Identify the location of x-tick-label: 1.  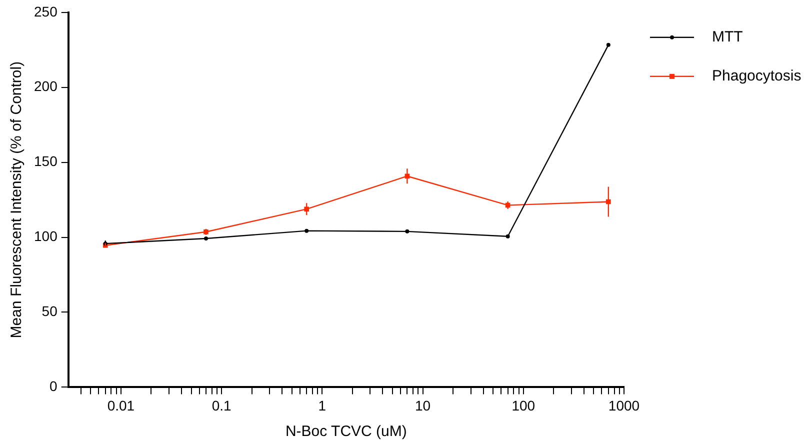
(322, 405).